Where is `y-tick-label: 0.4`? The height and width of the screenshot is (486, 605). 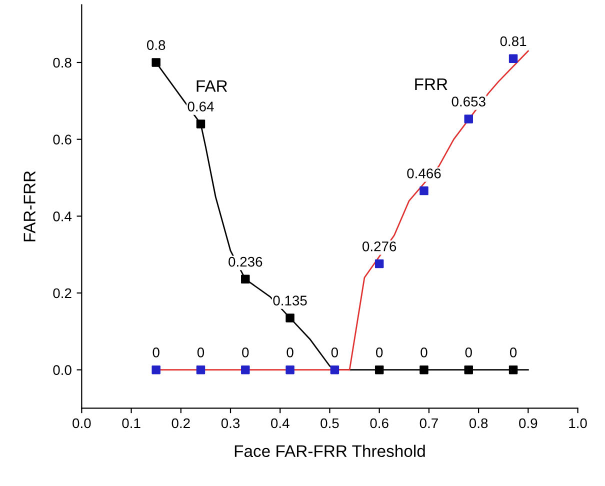 y-tick-label: 0.4 is located at coordinates (62, 216).